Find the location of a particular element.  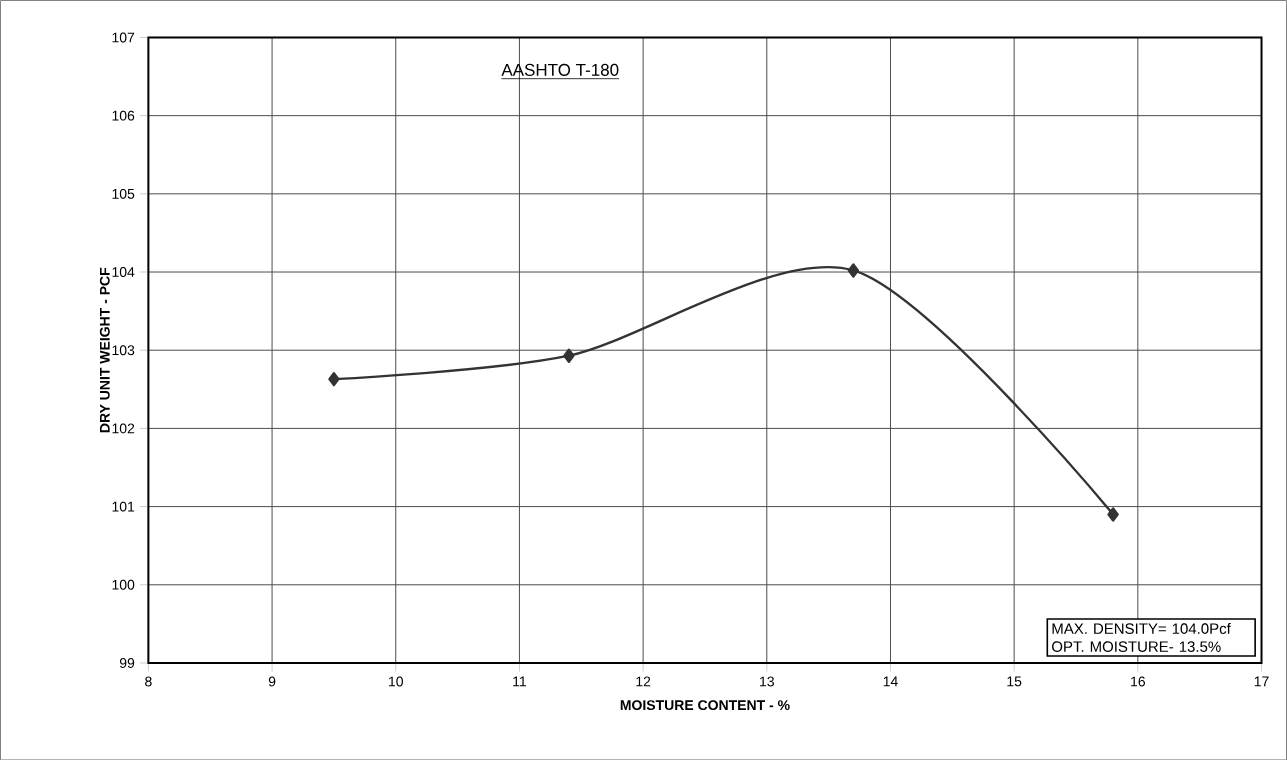

annotation: OPT. MOISTURE- 13.5% is located at coordinates (1136, 646).